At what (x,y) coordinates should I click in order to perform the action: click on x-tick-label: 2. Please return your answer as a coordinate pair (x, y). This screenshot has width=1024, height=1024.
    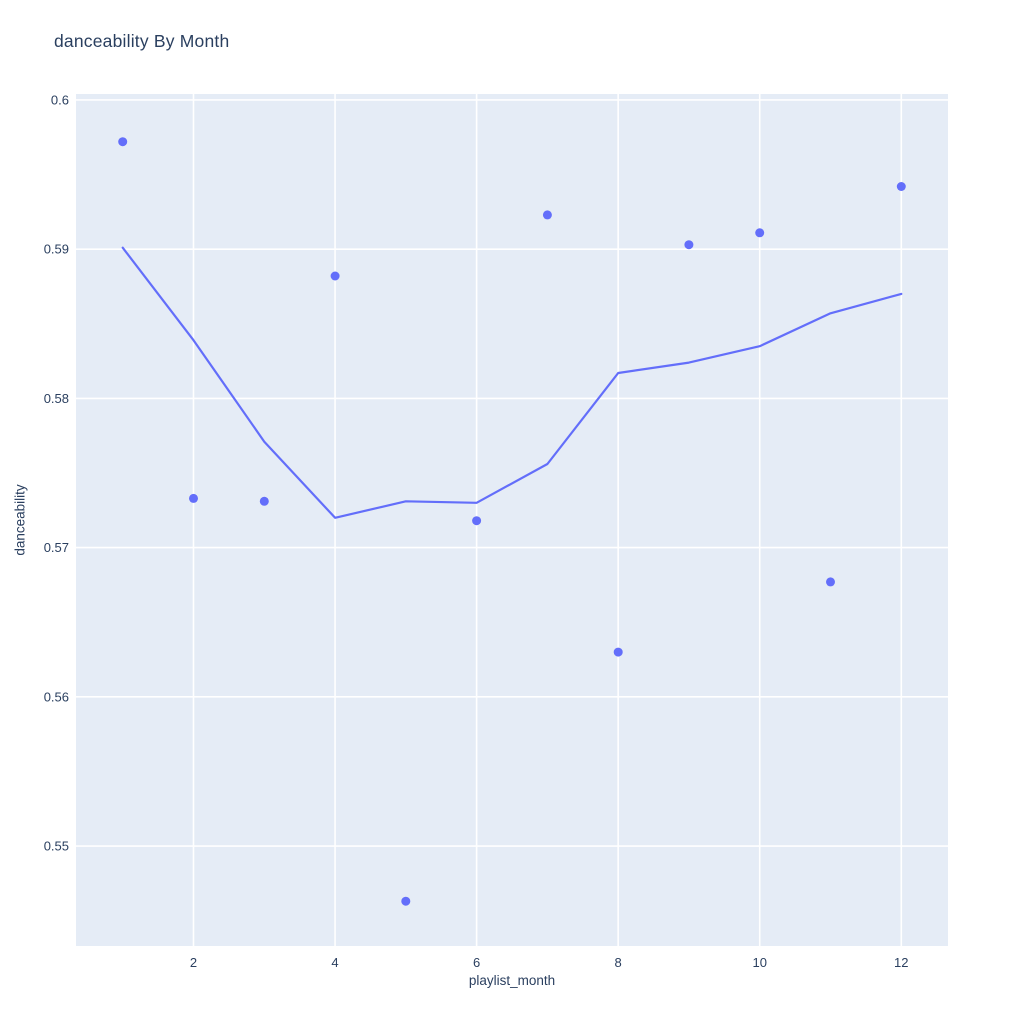
    Looking at the image, I should click on (193, 962).